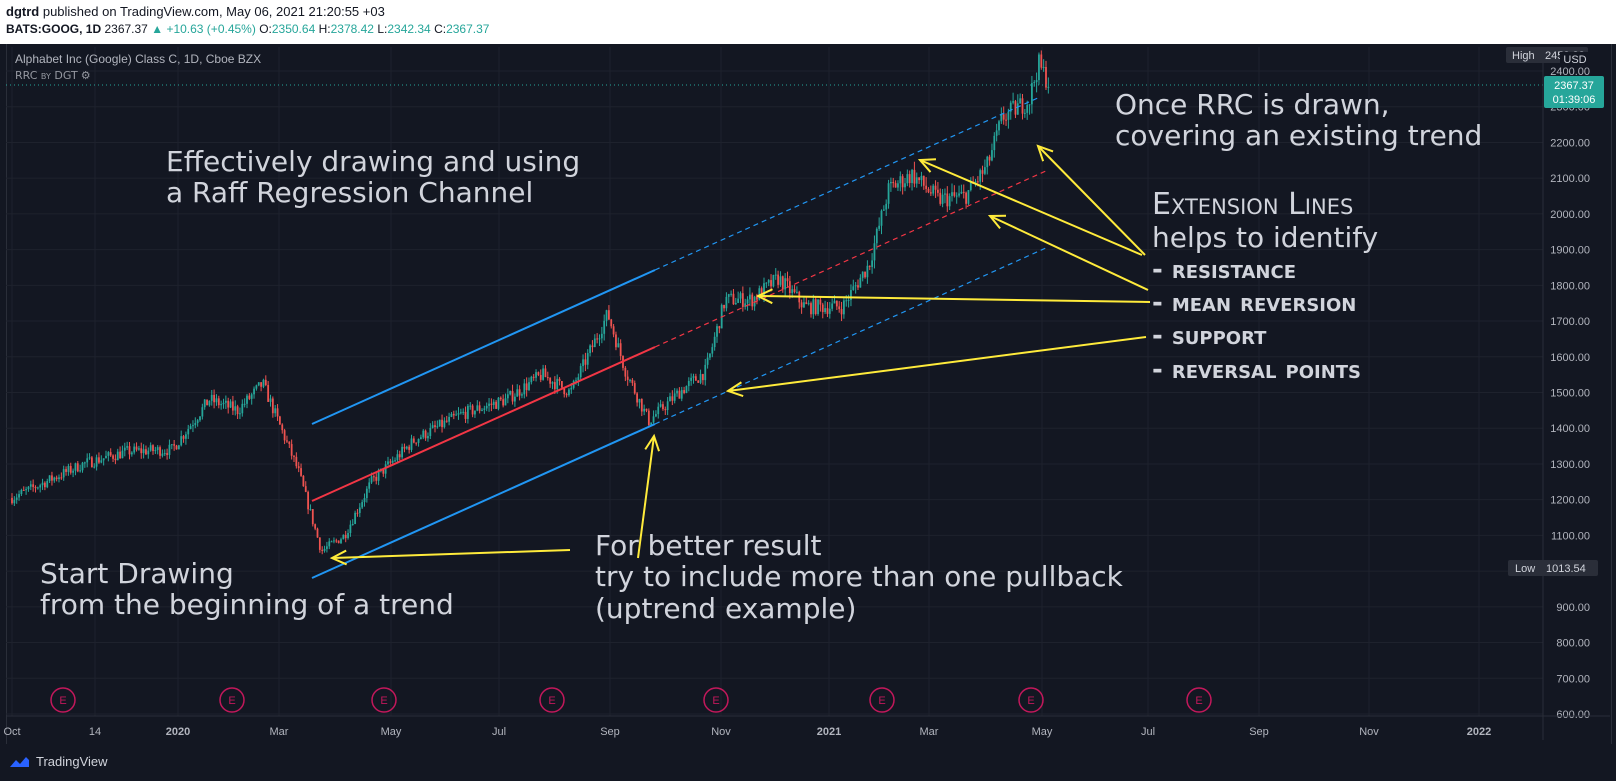 This screenshot has height=781, width=1616. I want to click on tradingview-cloud-icon, so click(19, 761).